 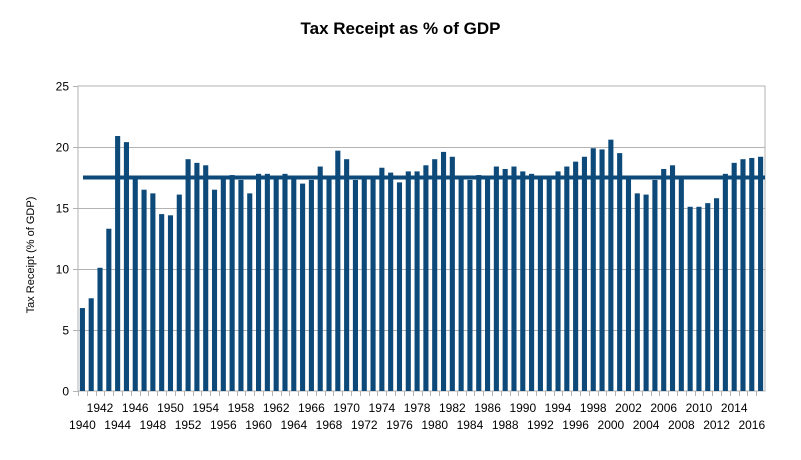 I want to click on x-tick-label: 1956, so click(x=223, y=425).